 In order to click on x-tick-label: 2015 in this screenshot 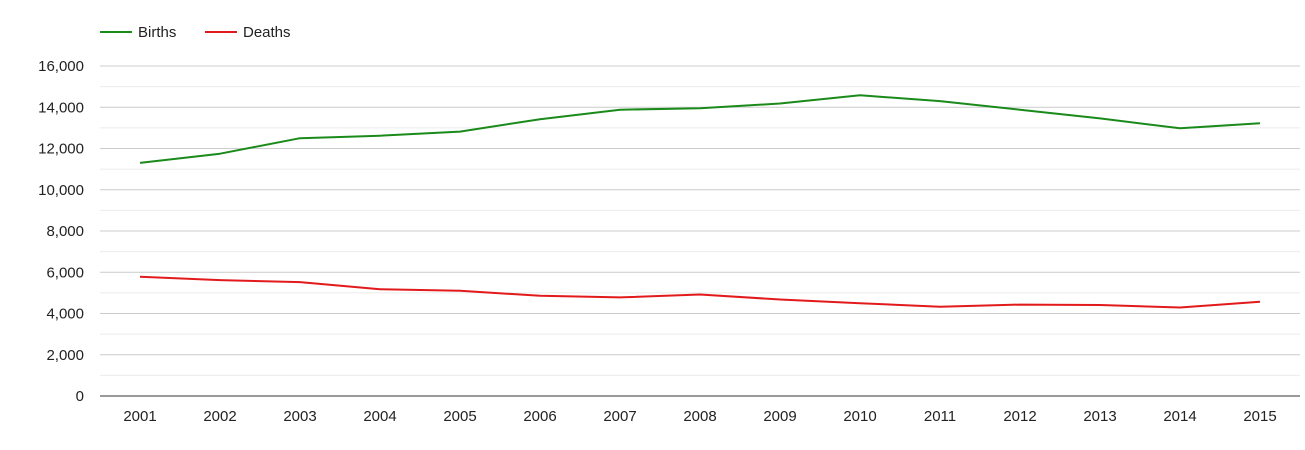, I will do `click(1259, 416)`.